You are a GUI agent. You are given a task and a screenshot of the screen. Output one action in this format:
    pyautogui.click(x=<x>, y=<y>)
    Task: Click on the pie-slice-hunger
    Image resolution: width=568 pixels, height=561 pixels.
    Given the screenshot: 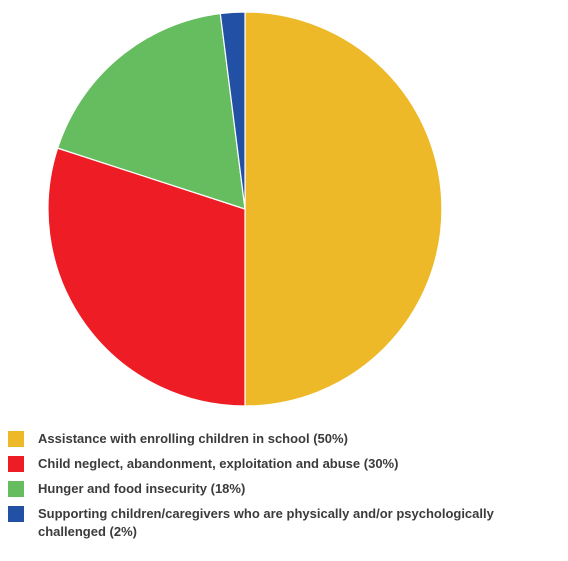 What is the action you would take?
    pyautogui.click(x=151, y=111)
    